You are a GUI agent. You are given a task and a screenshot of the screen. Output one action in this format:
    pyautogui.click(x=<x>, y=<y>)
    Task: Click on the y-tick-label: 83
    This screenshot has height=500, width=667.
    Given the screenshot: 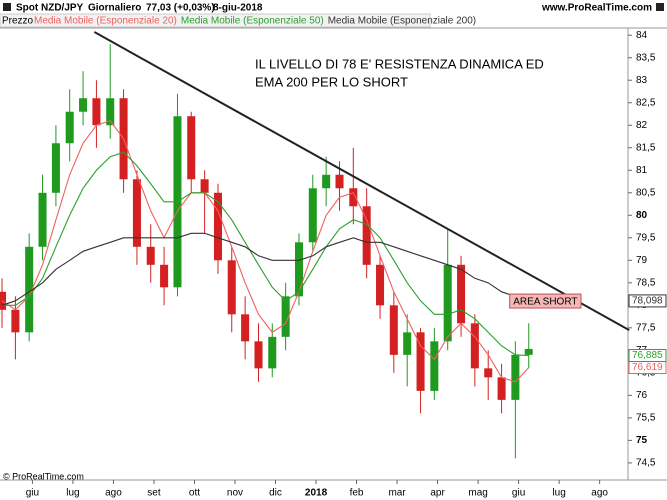 What is the action you would take?
    pyautogui.click(x=642, y=80)
    